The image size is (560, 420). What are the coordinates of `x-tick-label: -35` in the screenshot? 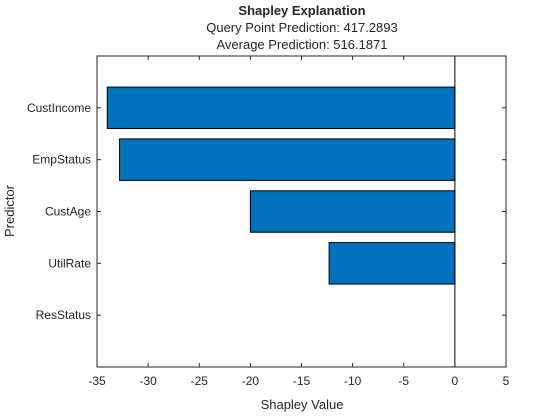 It's located at (97, 381).